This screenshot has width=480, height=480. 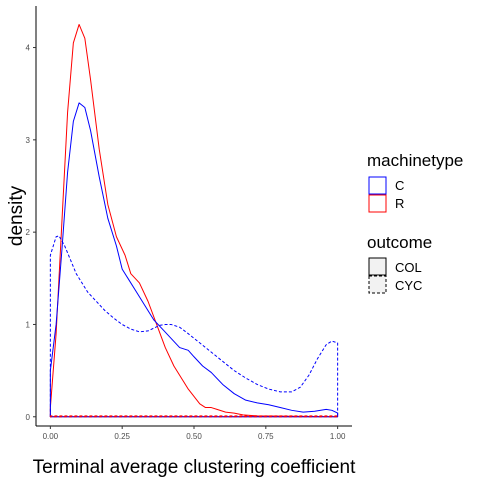 I want to click on legend-key-cyc, so click(x=377, y=284).